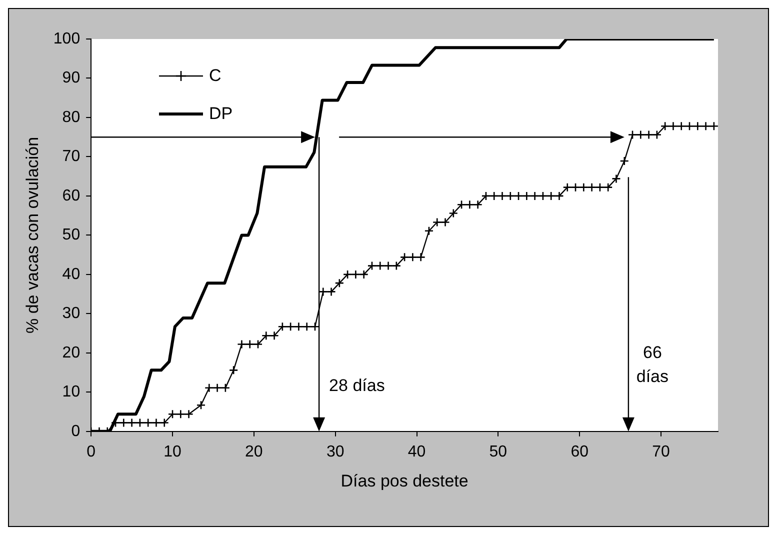  Describe the element at coordinates (66, 39) in the screenshot. I see `y-tick-label: 100` at that location.